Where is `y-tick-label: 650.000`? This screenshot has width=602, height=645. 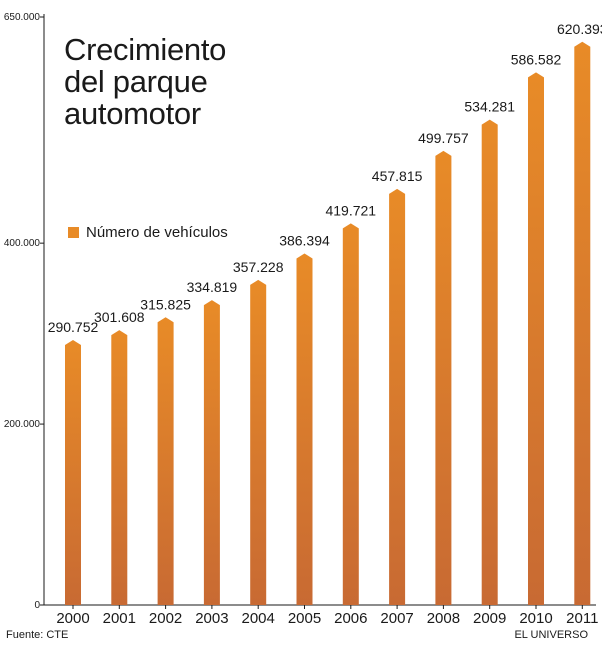 y-tick-label: 650.000 is located at coordinates (22, 17).